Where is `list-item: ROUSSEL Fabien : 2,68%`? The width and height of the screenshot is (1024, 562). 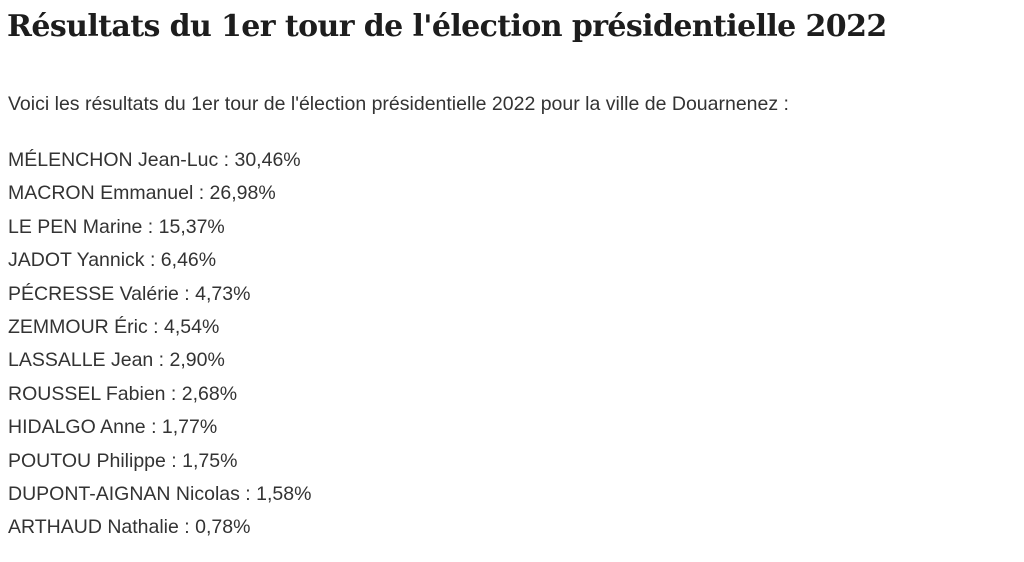
list-item: ROUSSEL Fabien : 2,68% is located at coordinates (123, 393).